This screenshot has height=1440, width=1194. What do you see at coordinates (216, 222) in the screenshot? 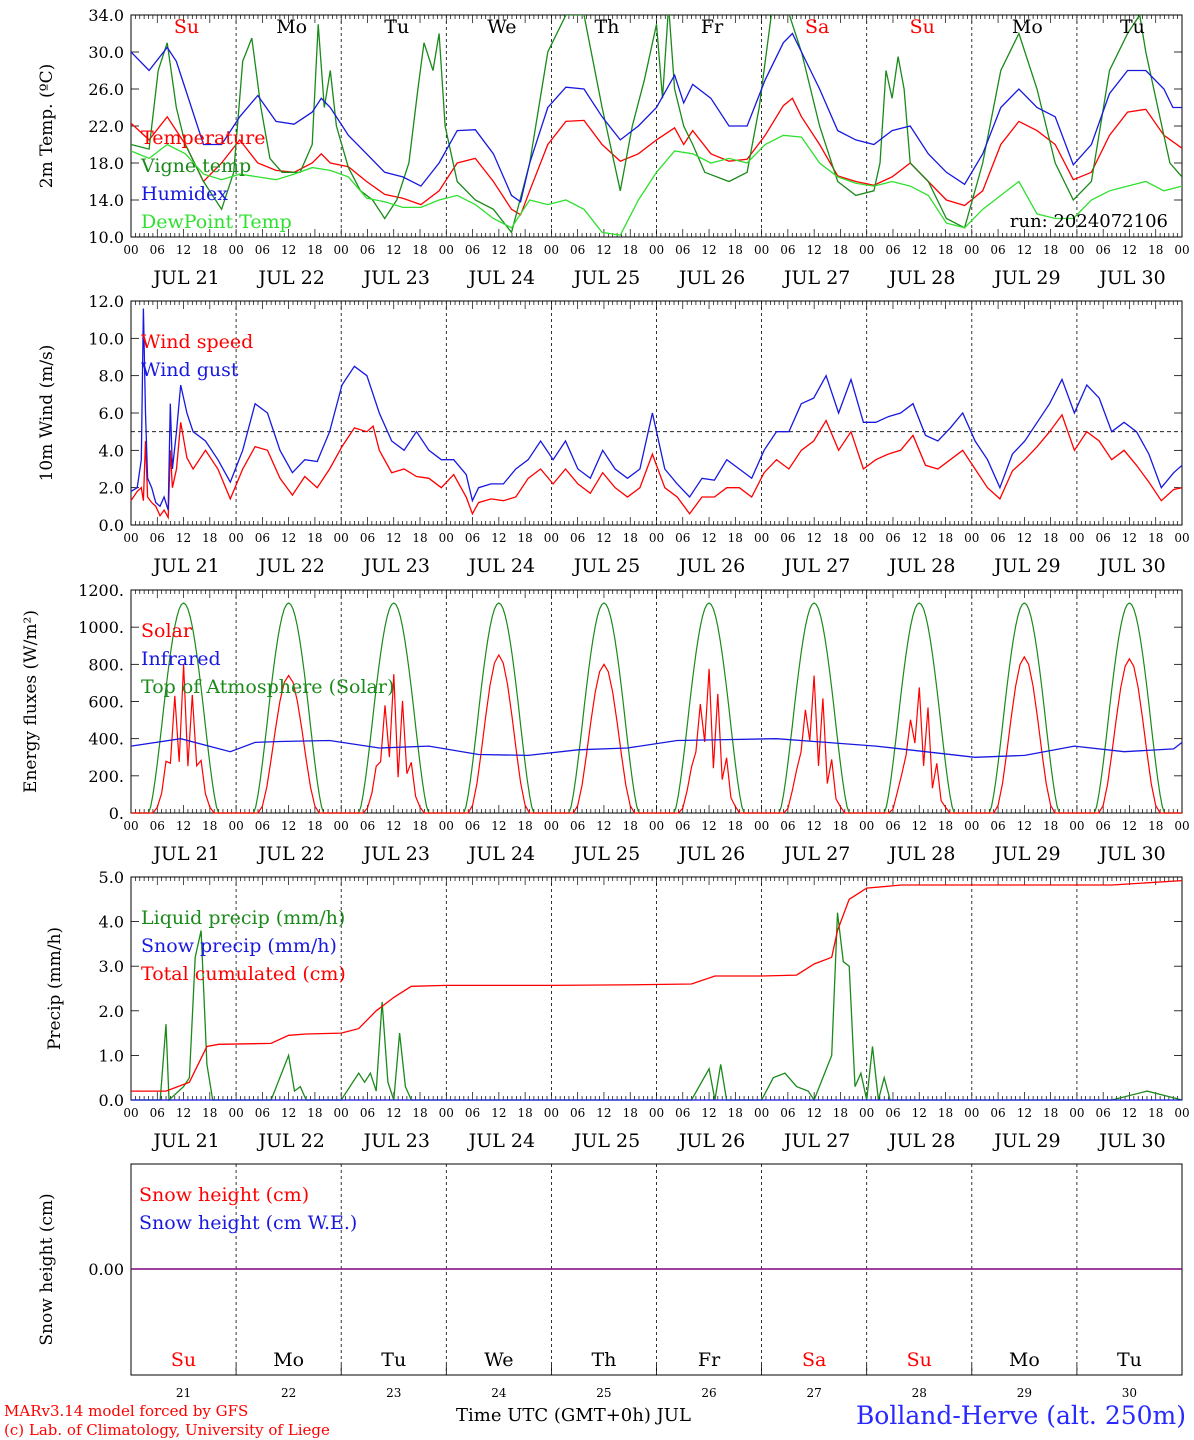
I see `legend-entry: DewPoint Temp` at bounding box center [216, 222].